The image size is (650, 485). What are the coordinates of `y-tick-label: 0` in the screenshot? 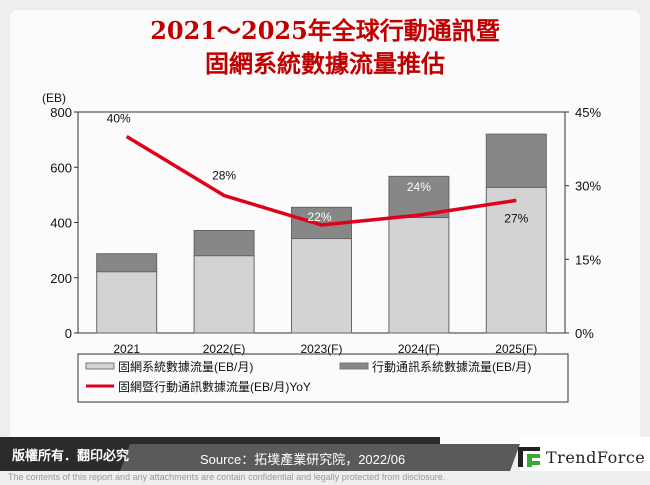 It's located at (68, 333).